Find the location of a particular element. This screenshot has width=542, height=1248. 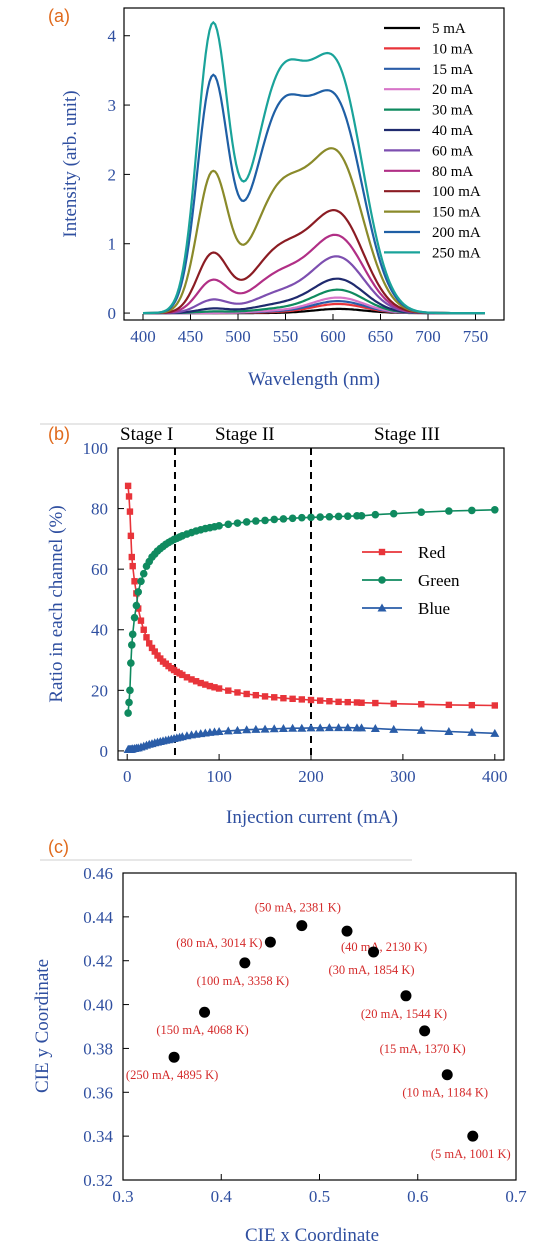

panel-c-ylabel: CIE y Coordinate is located at coordinates (42, 1026).